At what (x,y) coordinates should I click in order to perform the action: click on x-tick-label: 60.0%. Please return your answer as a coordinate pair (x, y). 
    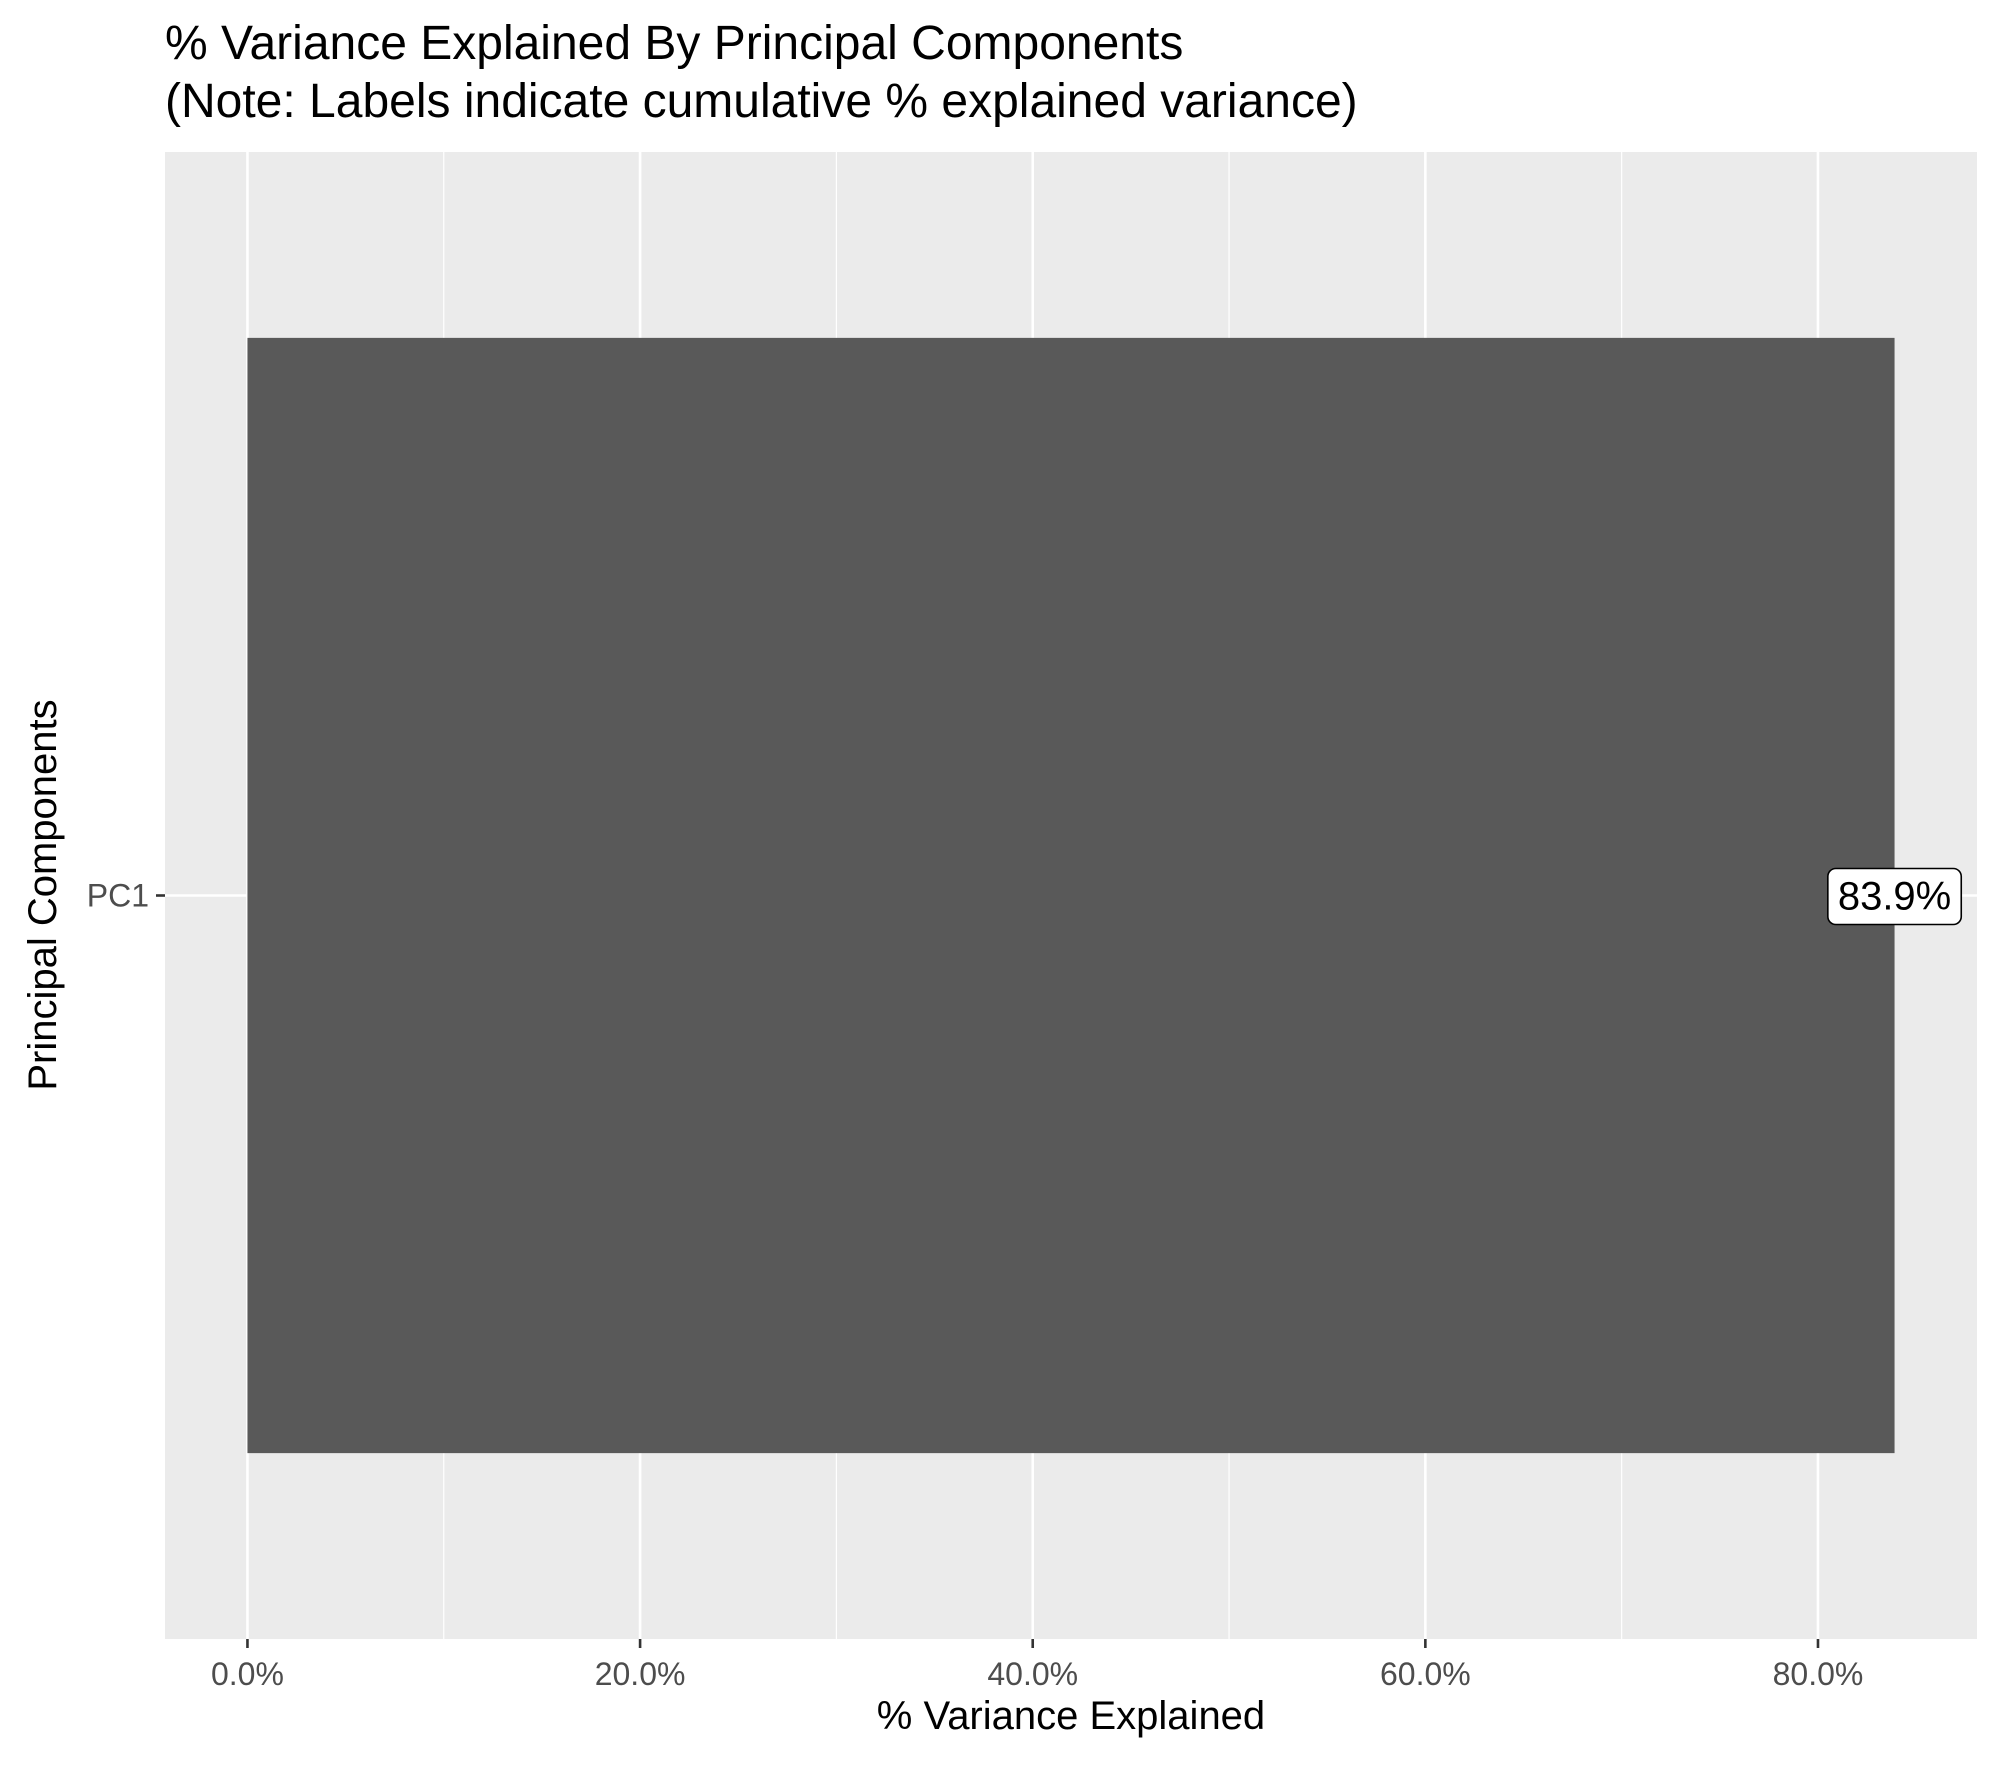
    Looking at the image, I should click on (1425, 1674).